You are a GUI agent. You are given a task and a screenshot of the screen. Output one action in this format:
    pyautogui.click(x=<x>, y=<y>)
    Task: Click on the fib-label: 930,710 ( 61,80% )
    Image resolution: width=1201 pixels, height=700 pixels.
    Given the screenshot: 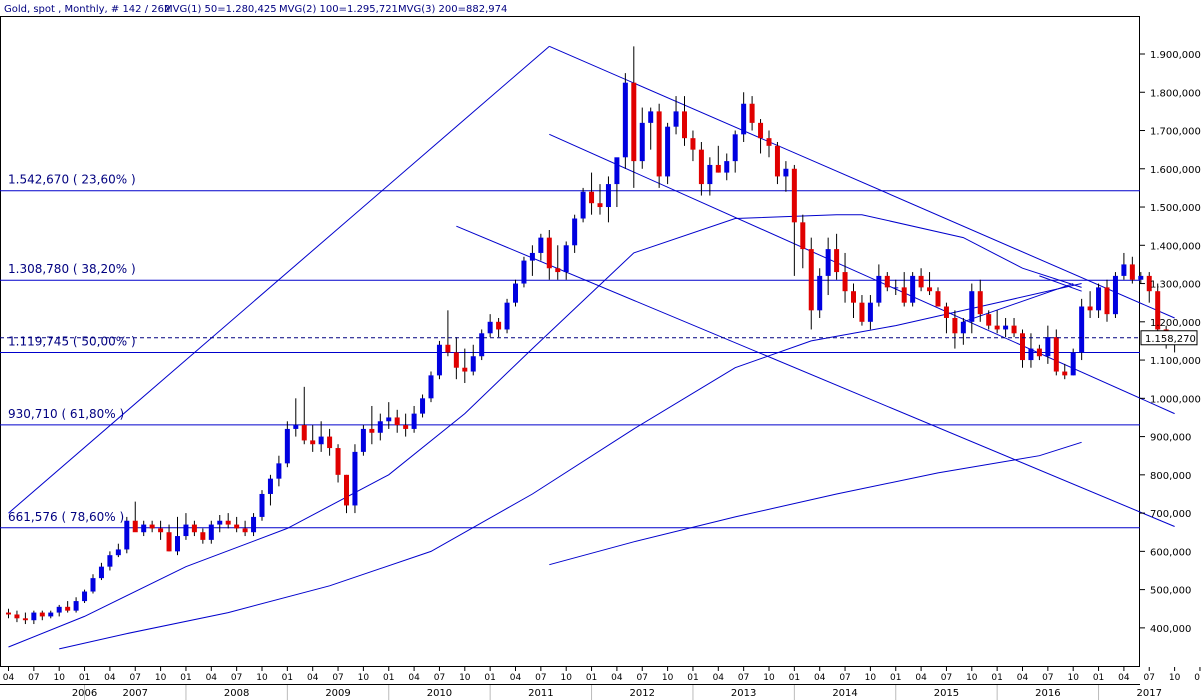 What is the action you would take?
    pyautogui.click(x=66, y=414)
    